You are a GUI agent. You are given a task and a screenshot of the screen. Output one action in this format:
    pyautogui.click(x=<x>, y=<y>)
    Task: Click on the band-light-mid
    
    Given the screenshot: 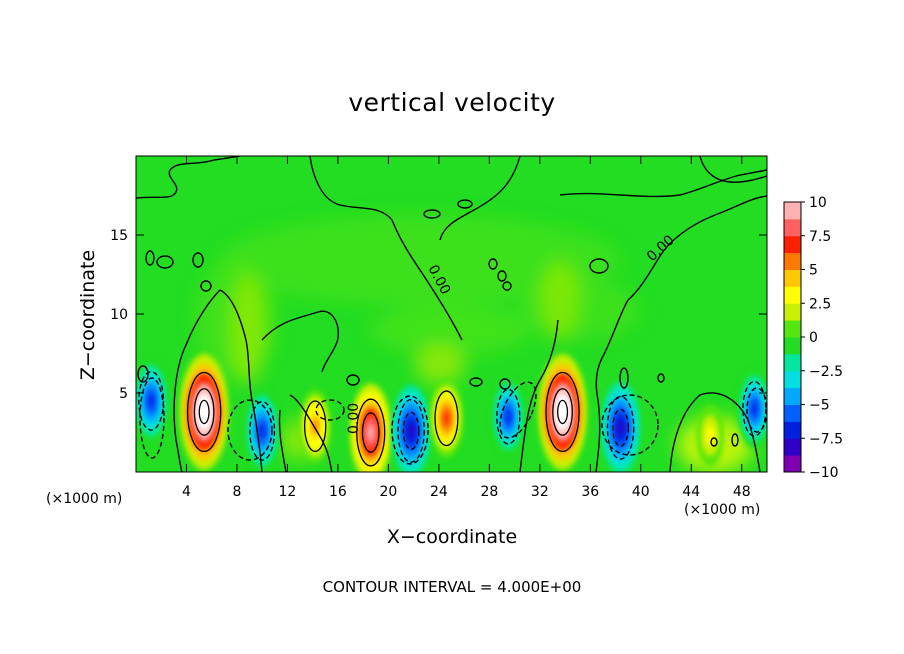 What is the action you would take?
    pyautogui.click(x=450, y=330)
    